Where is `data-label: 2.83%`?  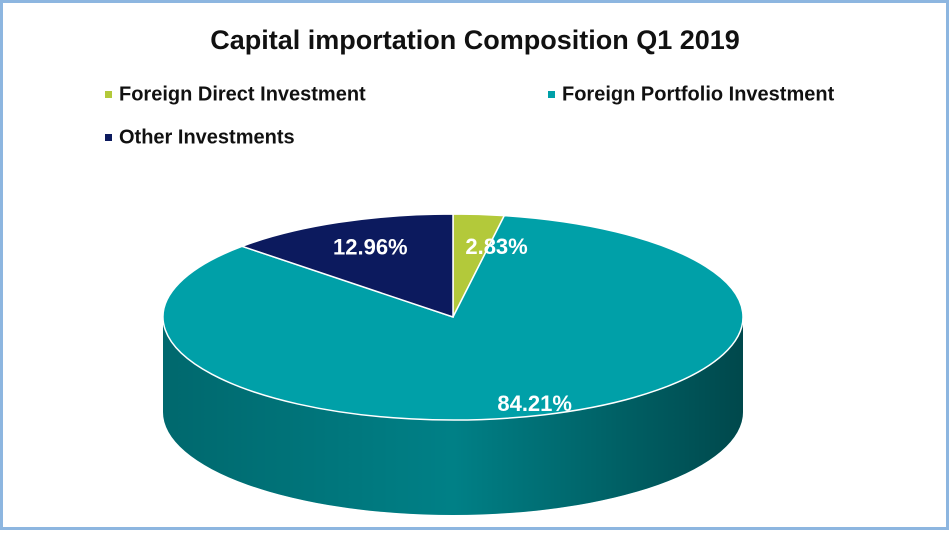 data-label: 2.83% is located at coordinates (496, 246).